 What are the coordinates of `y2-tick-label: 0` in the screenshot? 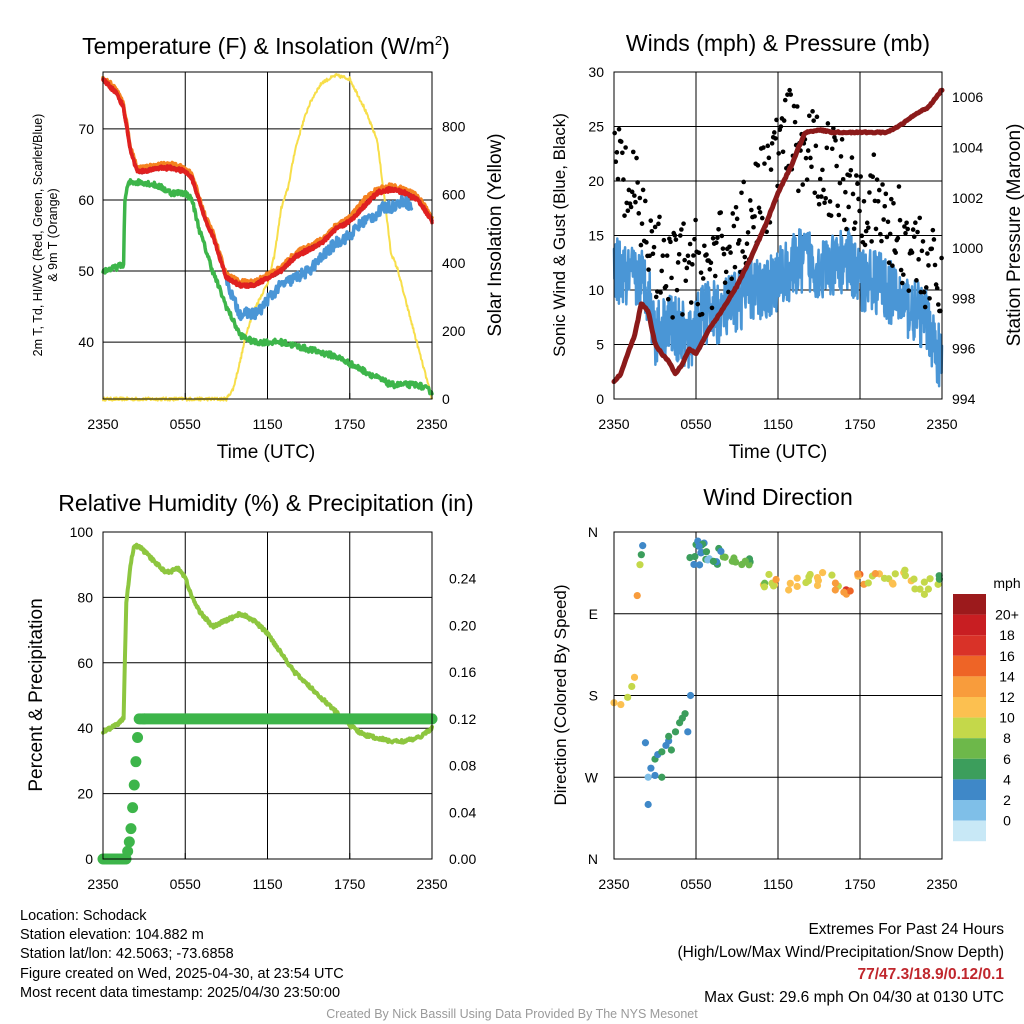 It's located at (446, 399).